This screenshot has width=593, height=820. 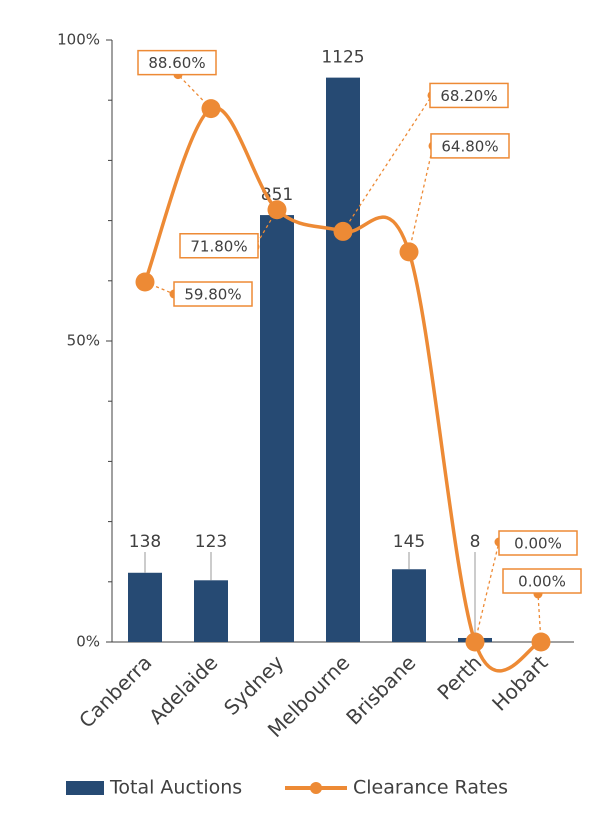 What do you see at coordinates (409, 542) in the screenshot?
I see `bar-value-label: 145` at bounding box center [409, 542].